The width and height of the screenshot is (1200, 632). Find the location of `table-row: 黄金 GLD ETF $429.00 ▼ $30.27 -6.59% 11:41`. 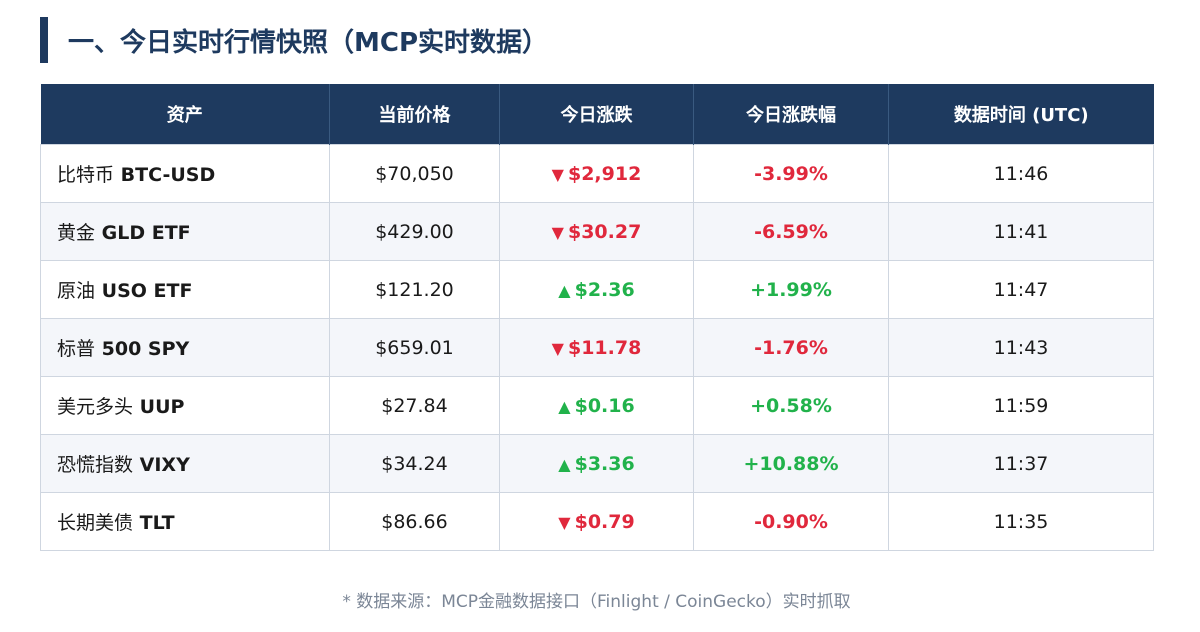

table-row: 黄金 GLD ETF $429.00 ▼ $30.27 -6.59% 11:41 is located at coordinates (597, 231).